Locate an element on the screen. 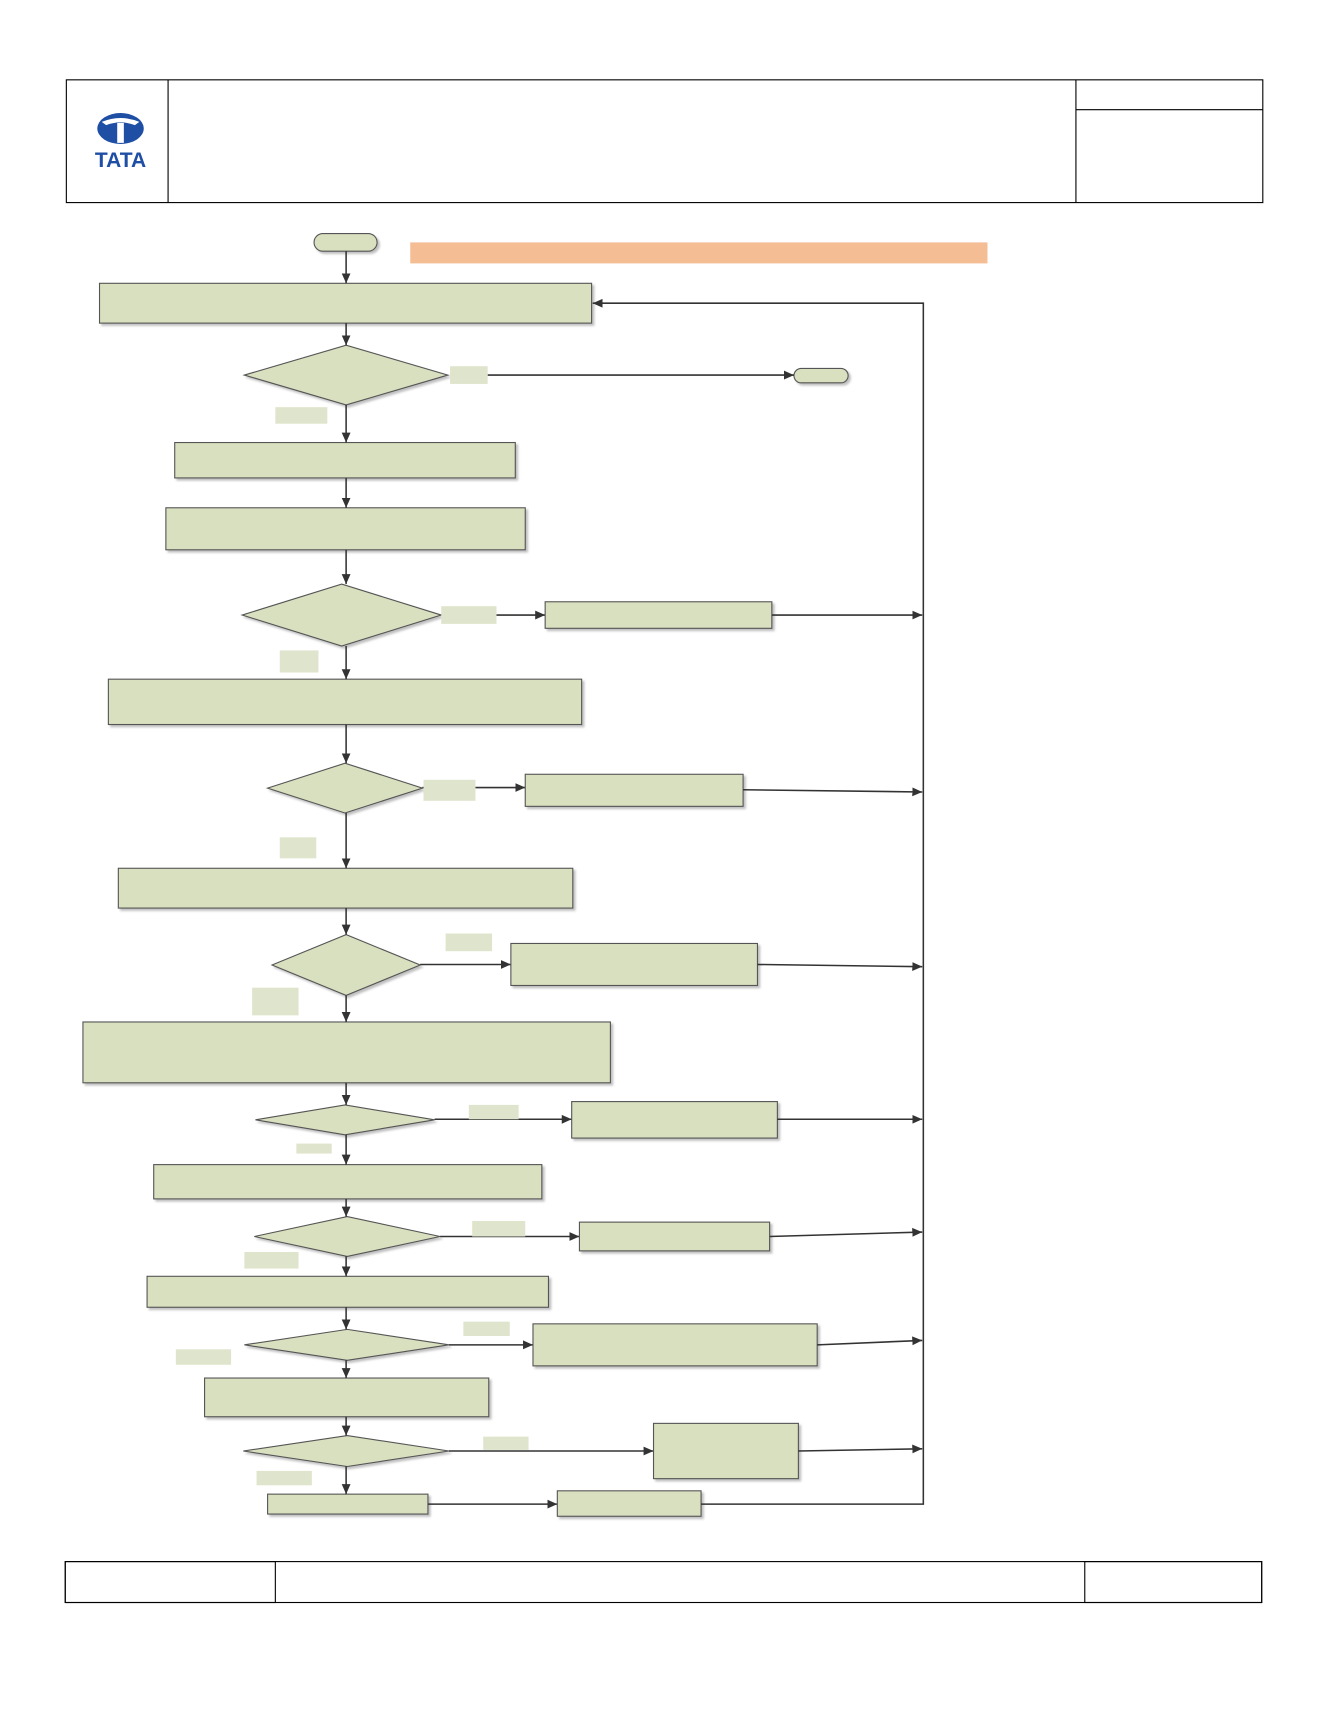 The height and width of the screenshot is (1731, 1338). logo: TATA is located at coordinates (120, 142).